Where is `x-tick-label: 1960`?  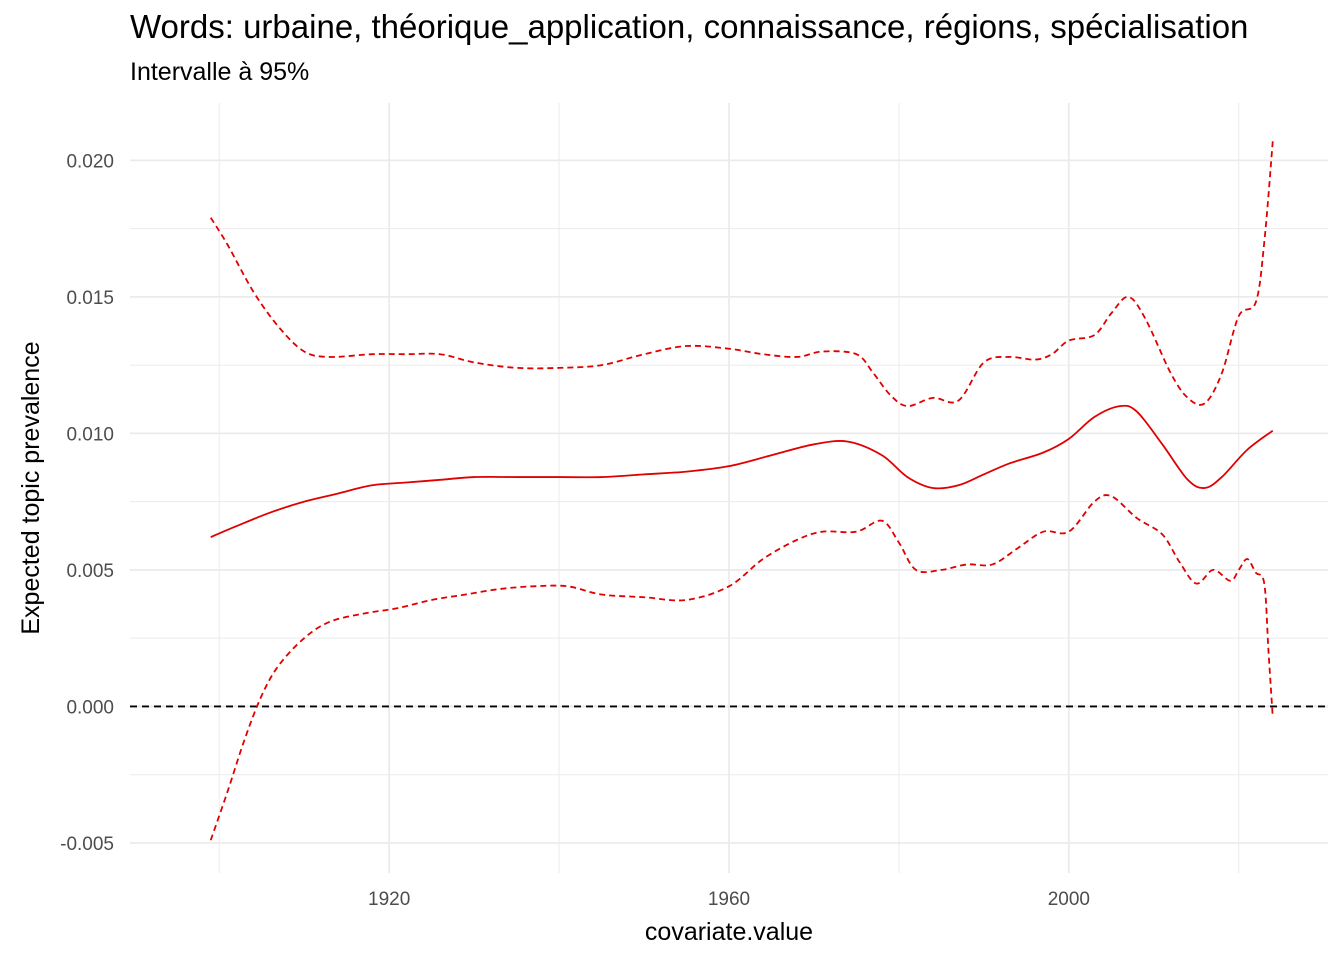 x-tick-label: 1960 is located at coordinates (729, 899).